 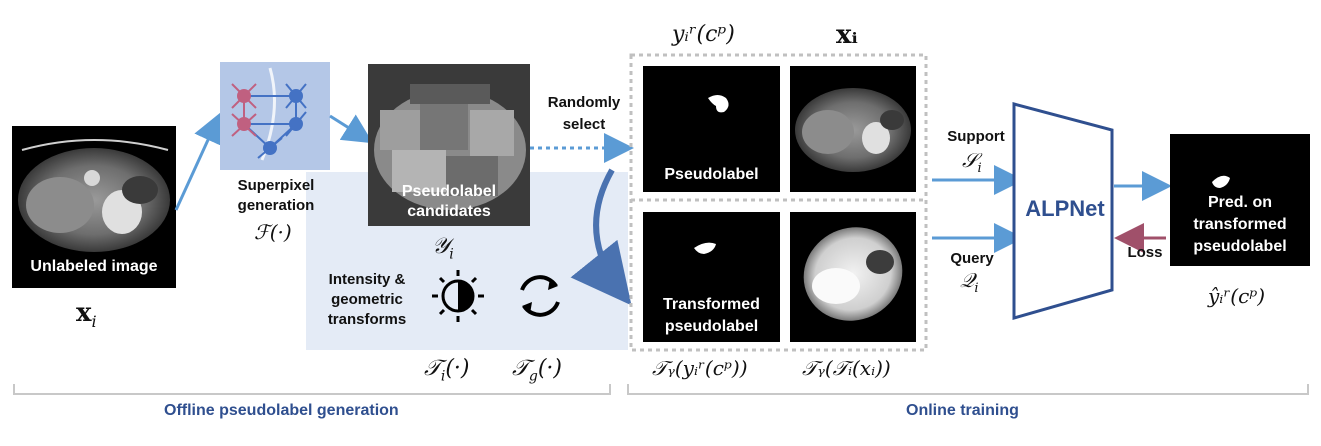 What do you see at coordinates (584, 113) in the screenshot?
I see `randomly-select-label: Randomly select` at bounding box center [584, 113].